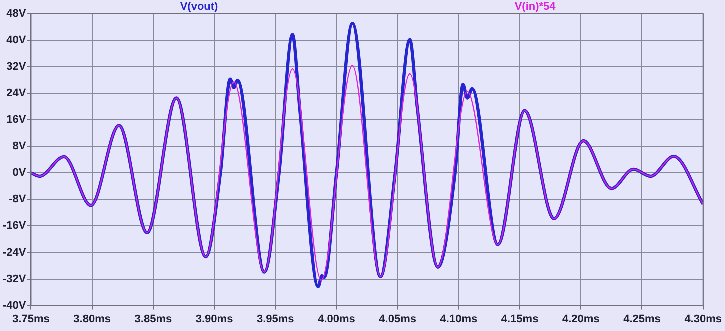  What do you see at coordinates (19, 173) in the screenshot?
I see `y-tick-label: 0V` at bounding box center [19, 173].